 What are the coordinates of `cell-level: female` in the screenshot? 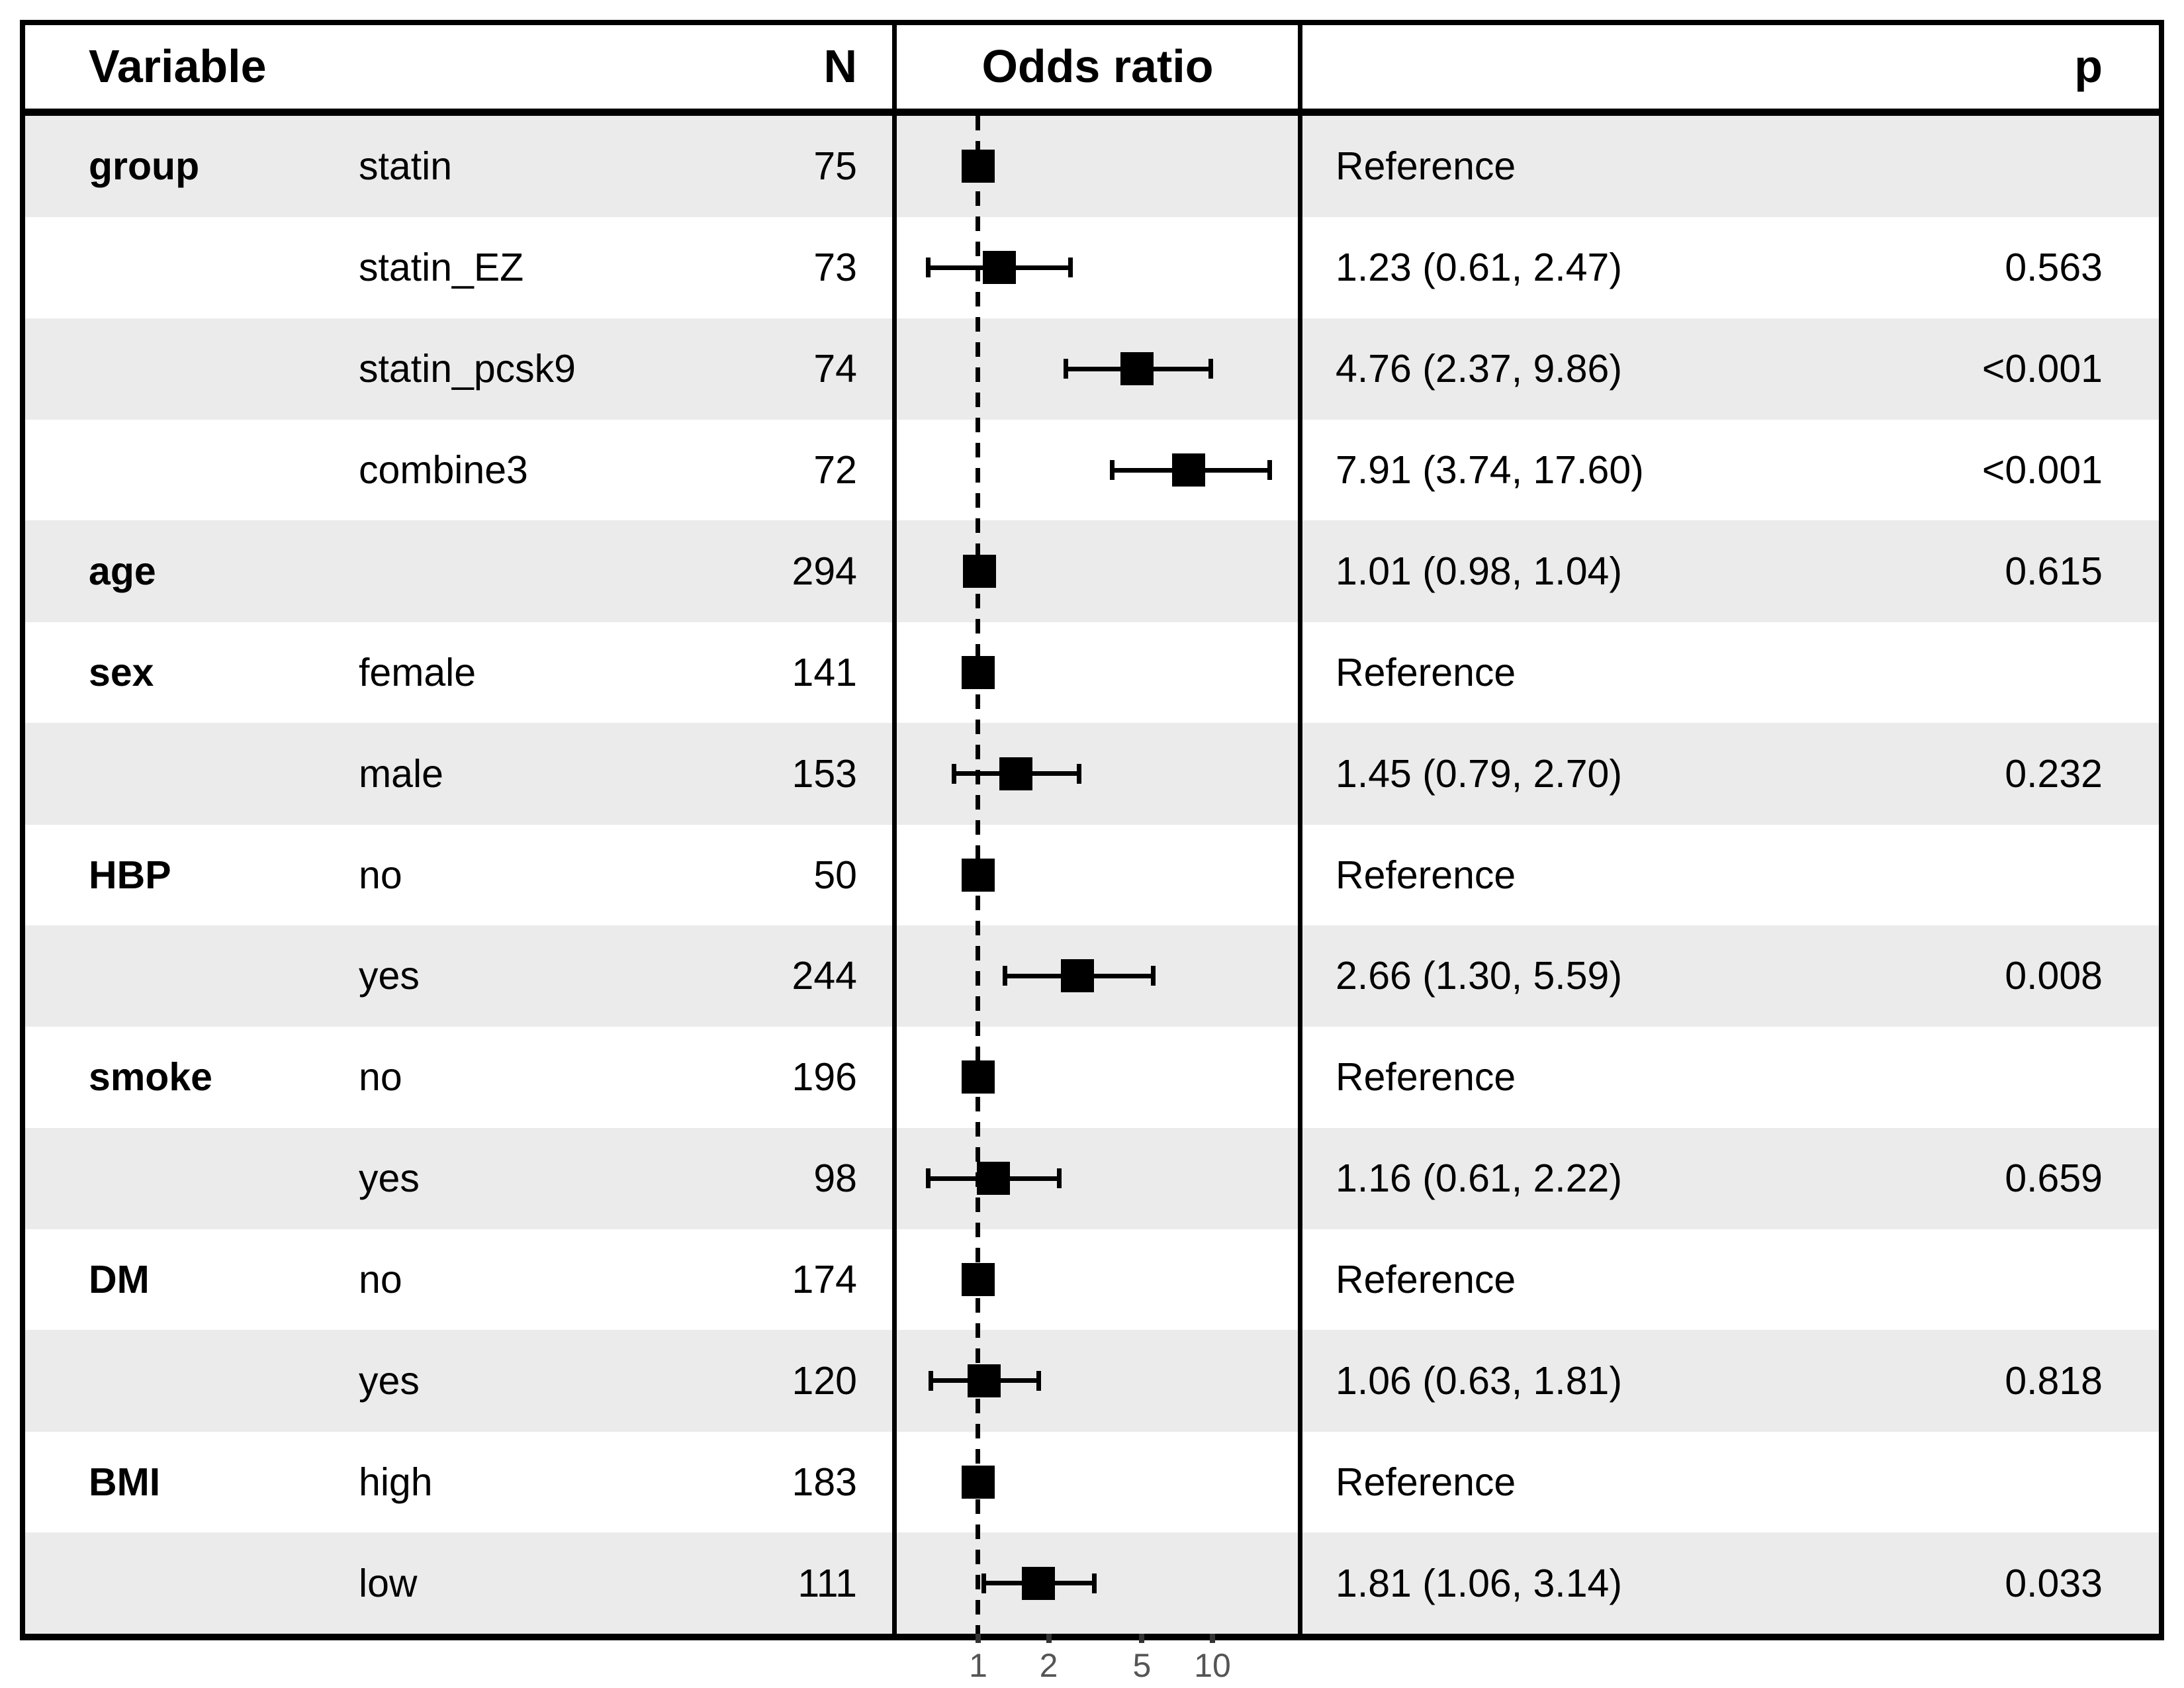 It's located at (418, 672).